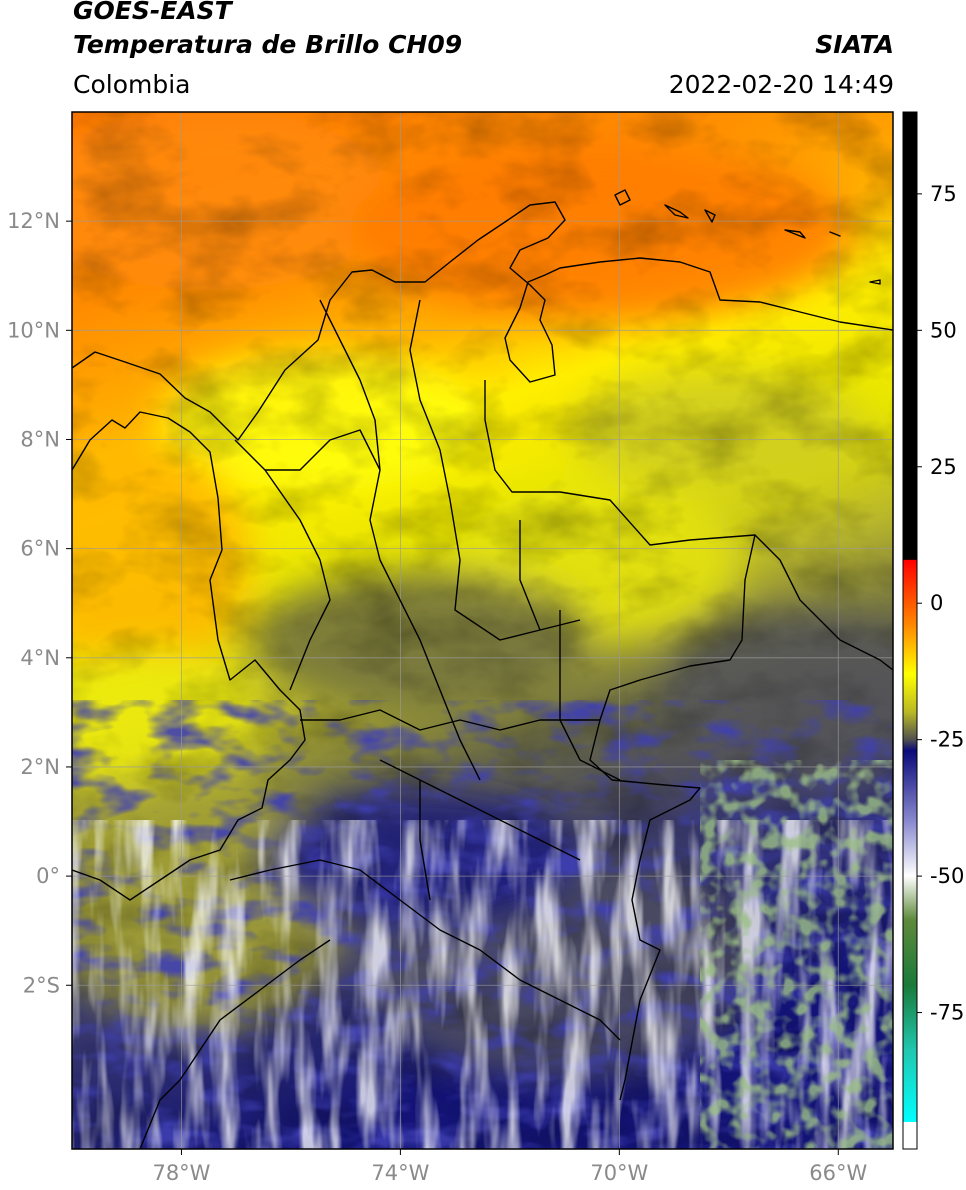 Image resolution: width=966 pixels, height=1190 pixels. I want to click on ecuador-peru-border, so click(235, 1044).